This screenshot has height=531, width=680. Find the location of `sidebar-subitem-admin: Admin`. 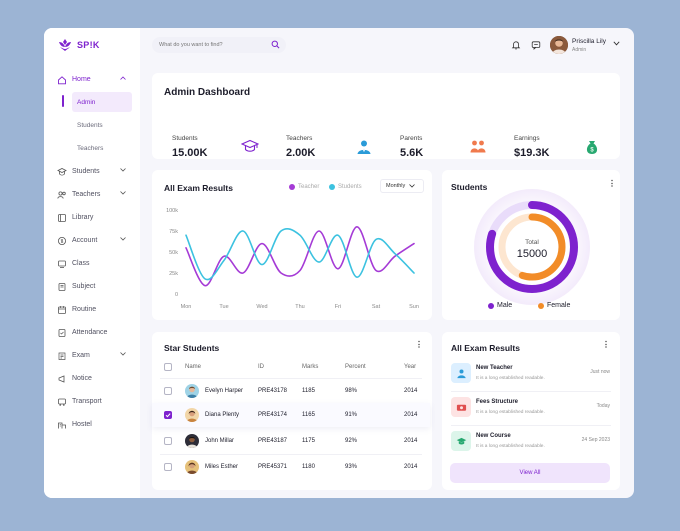

sidebar-subitem-admin: Admin is located at coordinates (97, 102).